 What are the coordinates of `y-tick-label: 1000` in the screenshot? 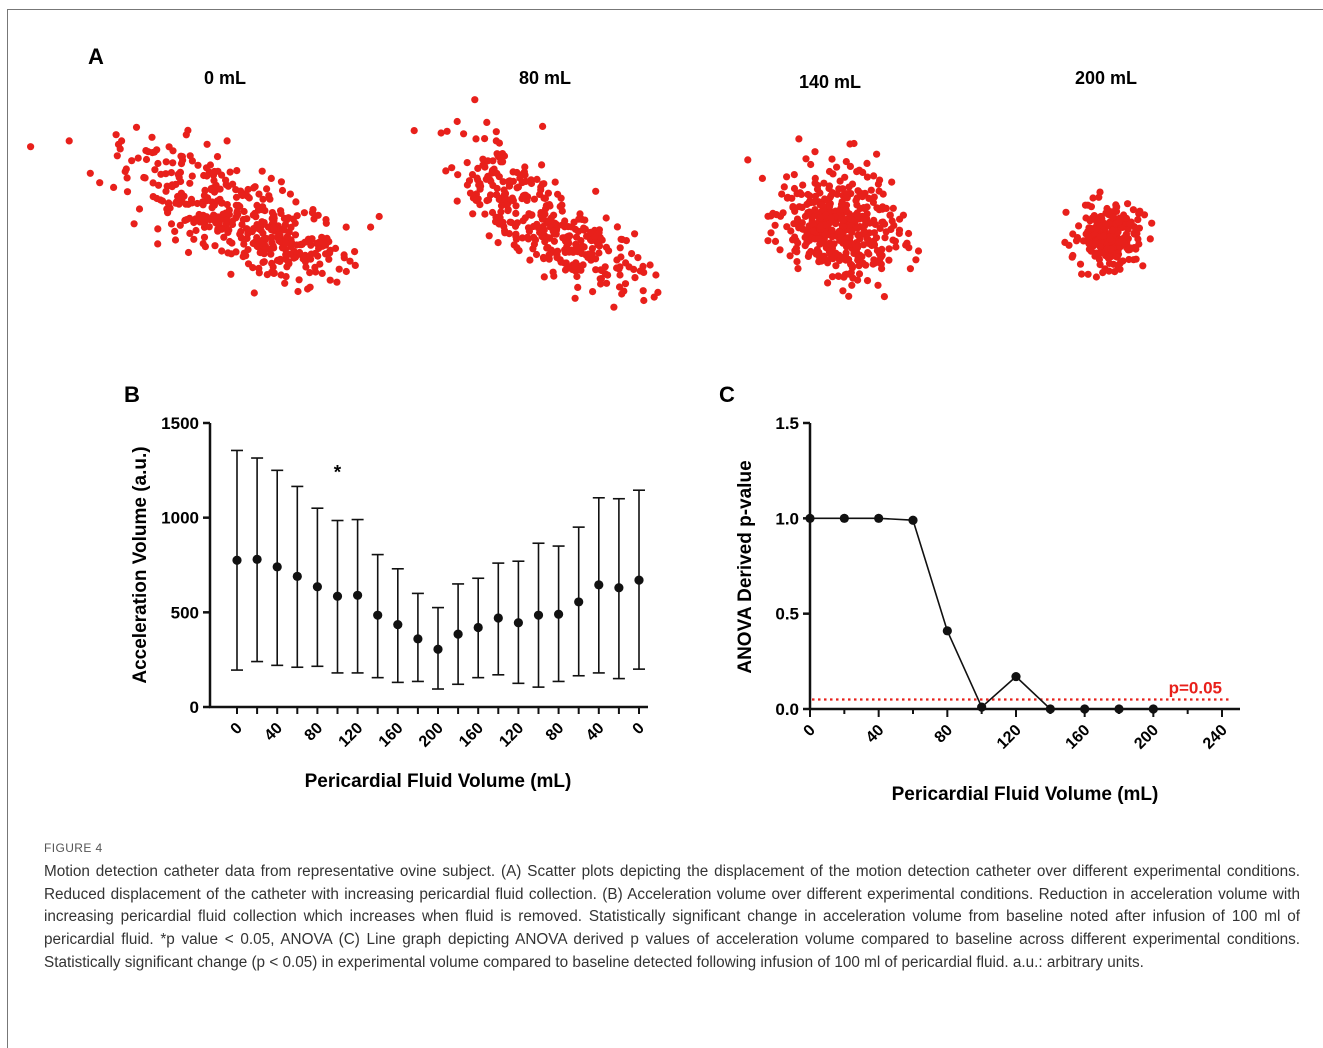 It's located at (180, 518).